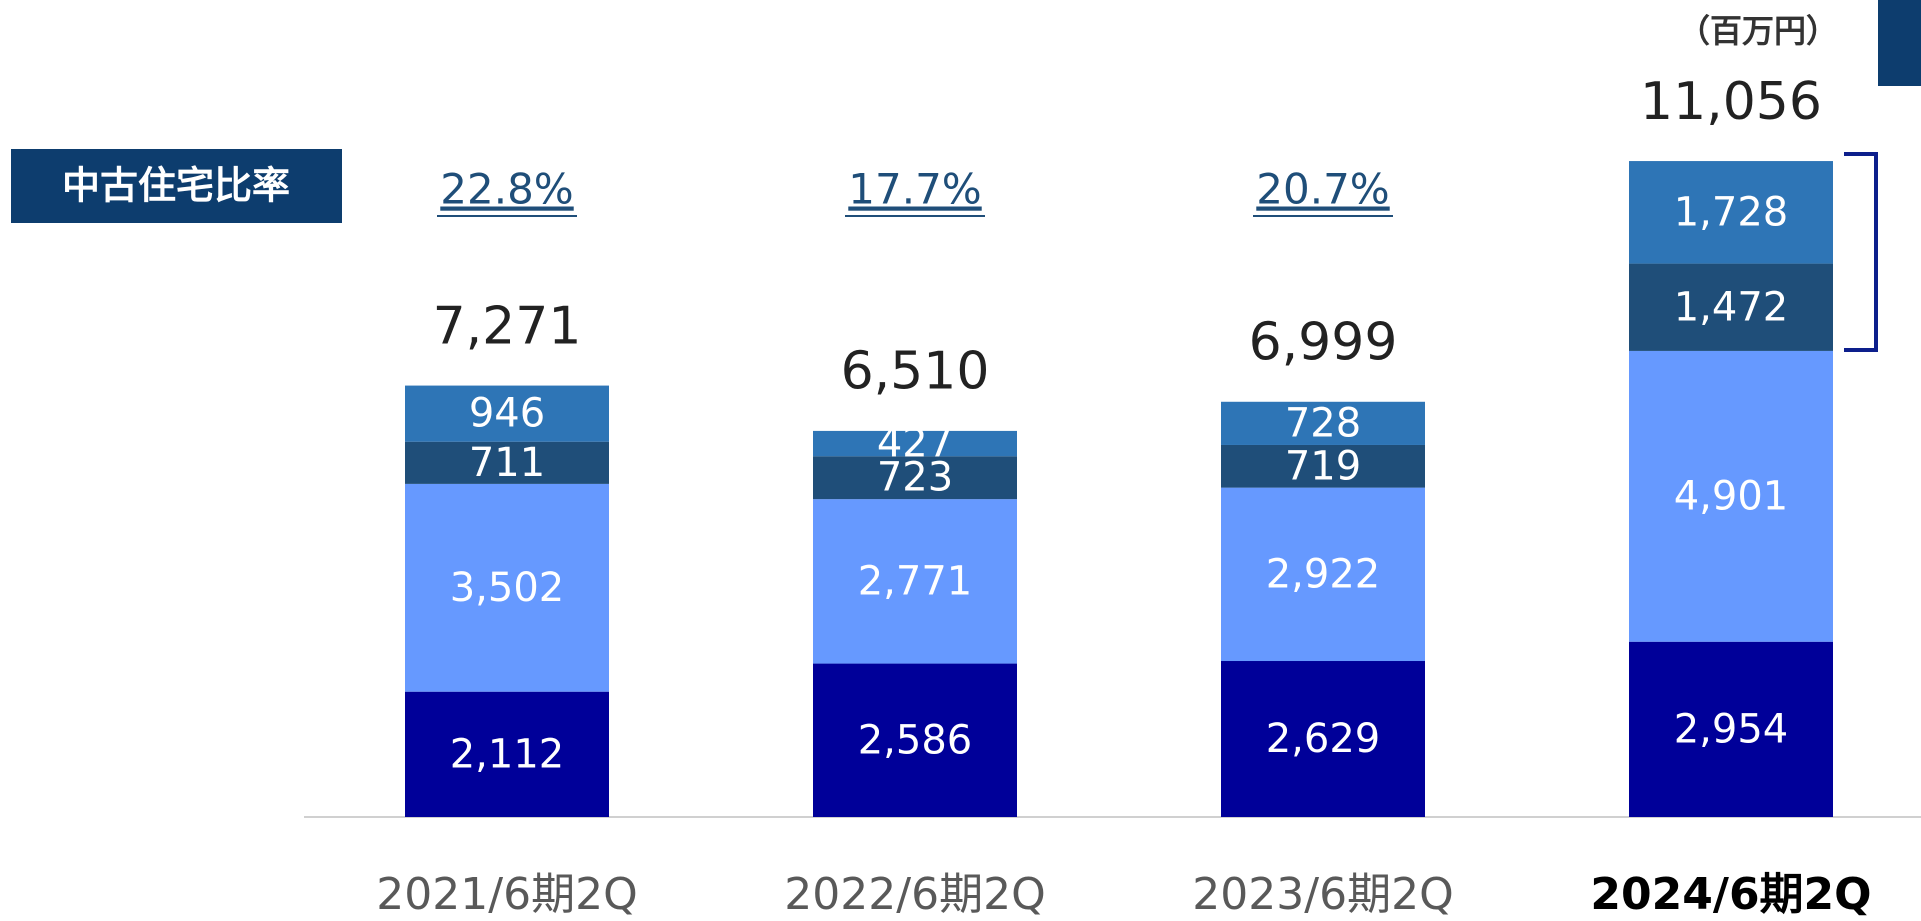  I want to click on total-label: 11,056, so click(1731, 102).